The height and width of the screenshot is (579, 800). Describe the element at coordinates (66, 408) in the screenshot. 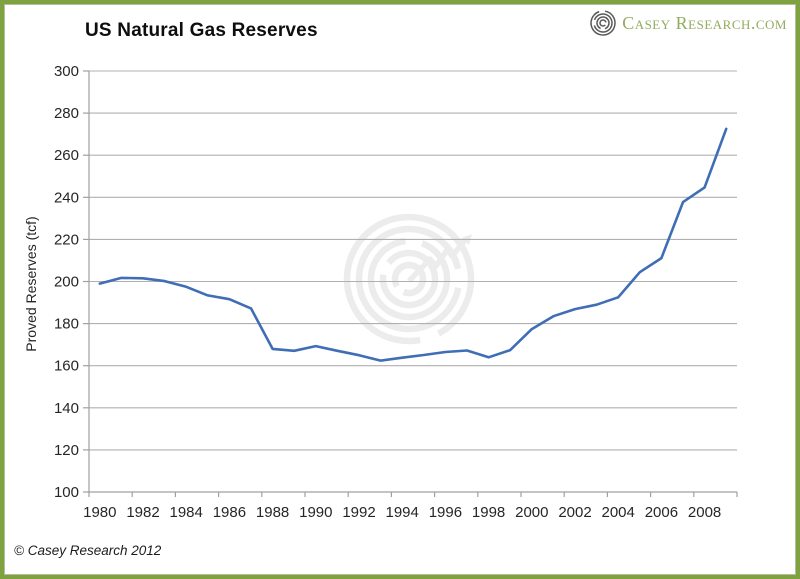

I see `y-tick-label: 140` at that location.